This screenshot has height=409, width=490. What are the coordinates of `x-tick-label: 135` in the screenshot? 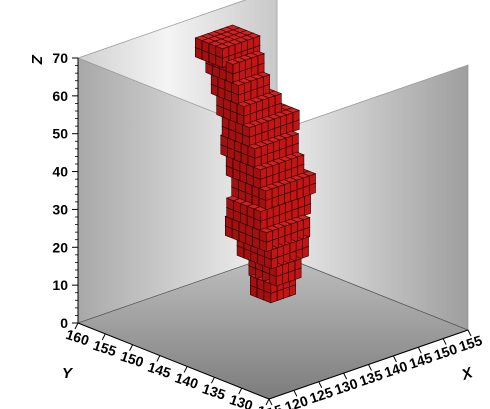 It's located at (370, 377).